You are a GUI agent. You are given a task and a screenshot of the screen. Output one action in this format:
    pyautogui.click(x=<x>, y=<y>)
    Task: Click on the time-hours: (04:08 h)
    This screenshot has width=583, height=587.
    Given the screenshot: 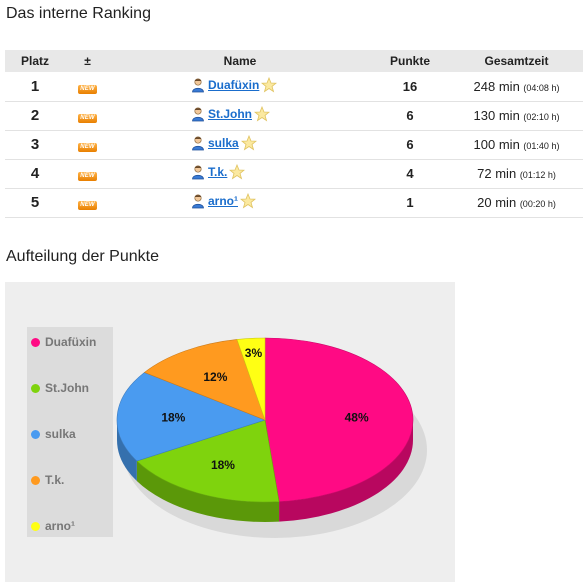 What is the action you would take?
    pyautogui.click(x=541, y=87)
    